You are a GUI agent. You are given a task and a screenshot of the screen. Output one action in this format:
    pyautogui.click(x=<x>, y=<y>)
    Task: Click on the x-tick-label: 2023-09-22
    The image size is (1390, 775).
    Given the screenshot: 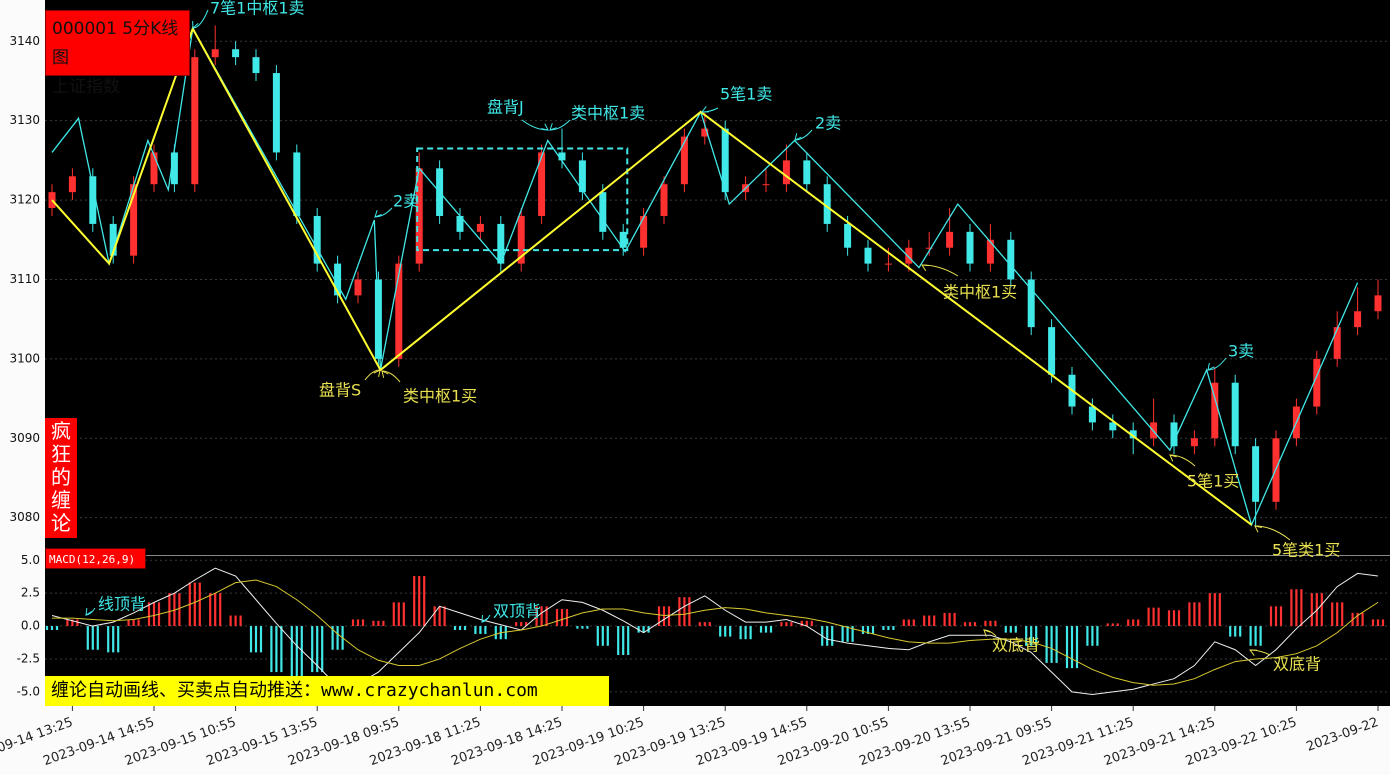 What is the action you would take?
    pyautogui.click(x=1342, y=735)
    